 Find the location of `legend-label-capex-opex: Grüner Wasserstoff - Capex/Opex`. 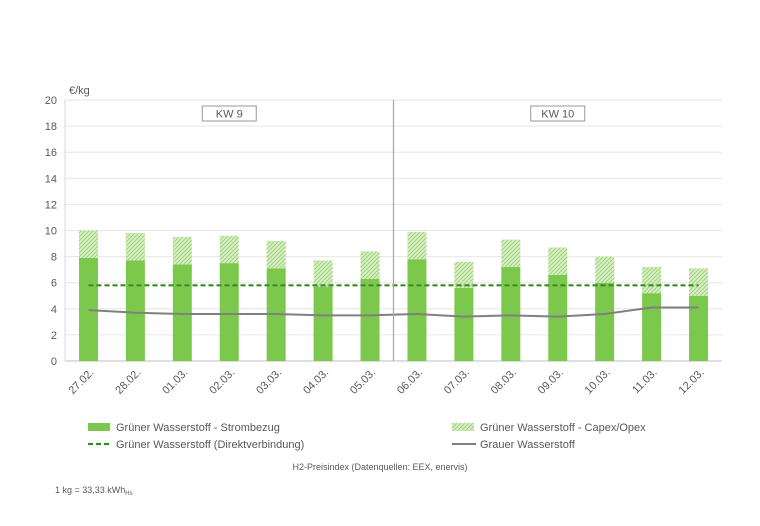

legend-label-capex-opex: Grüner Wasserstoff - Capex/Opex is located at coordinates (563, 428).